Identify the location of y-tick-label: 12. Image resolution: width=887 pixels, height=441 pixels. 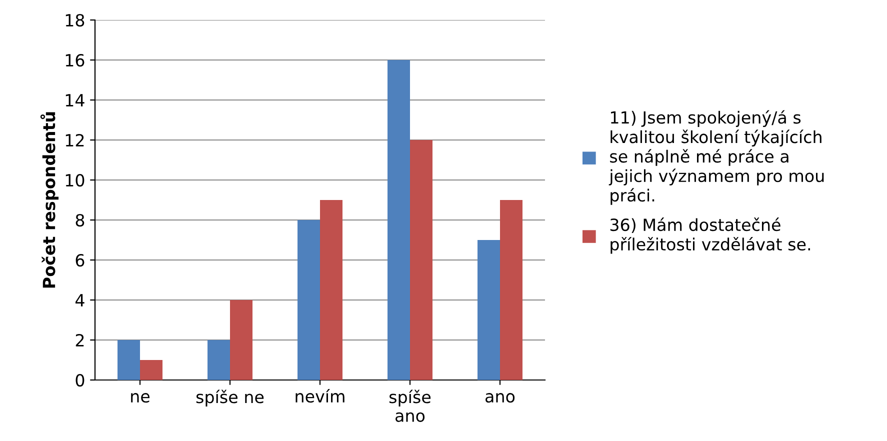
(75, 140).